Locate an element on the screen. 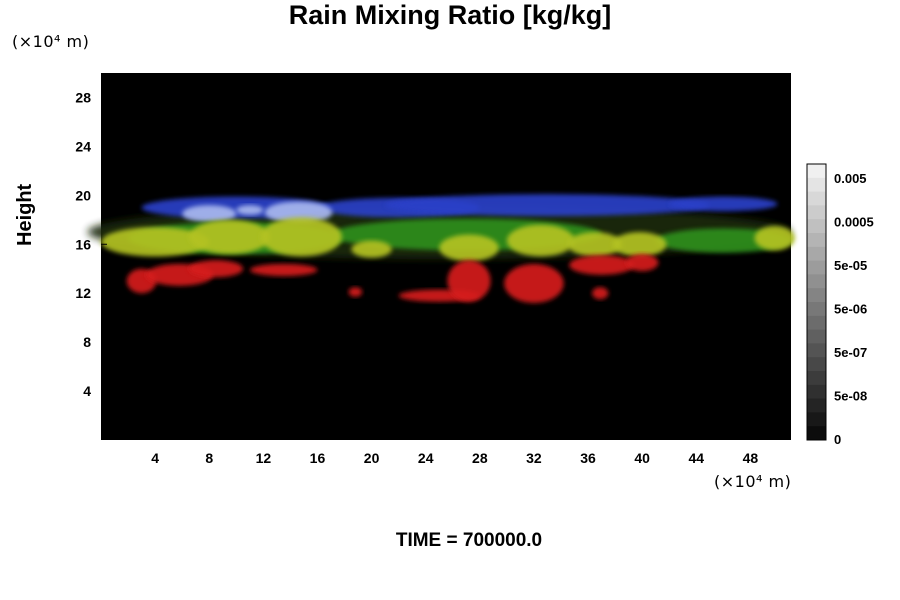 The image size is (900, 600). chart-title: Rain Mixing Ratio [kg/kg] is located at coordinates (450, 15).